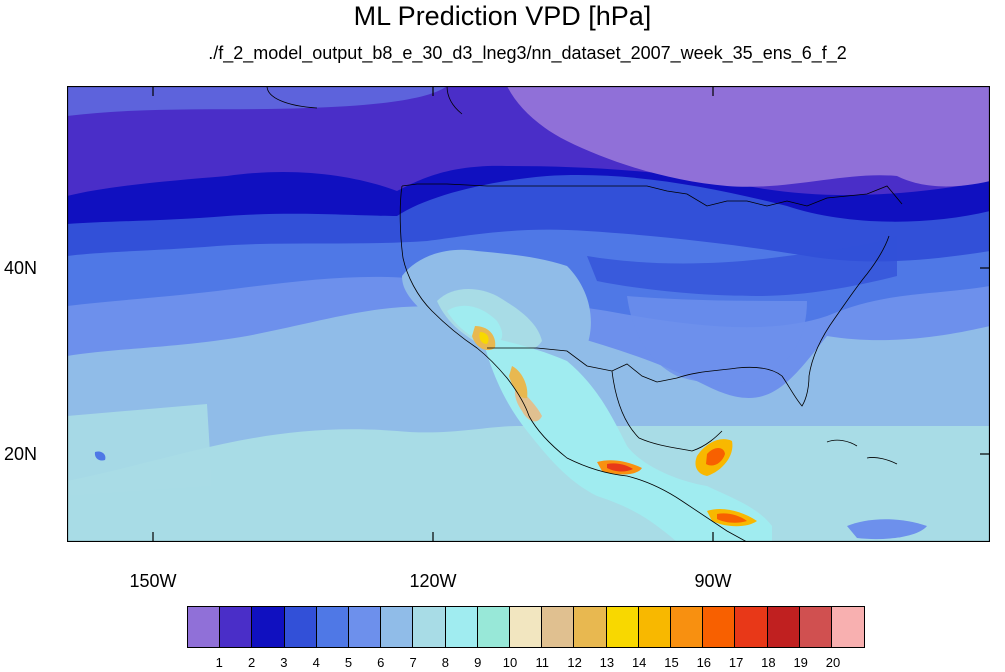 Image resolution: width=1005 pixels, height=672 pixels. What do you see at coordinates (502, 16) in the screenshot?
I see `map-title: ML Prediction VPD [hPa]` at bounding box center [502, 16].